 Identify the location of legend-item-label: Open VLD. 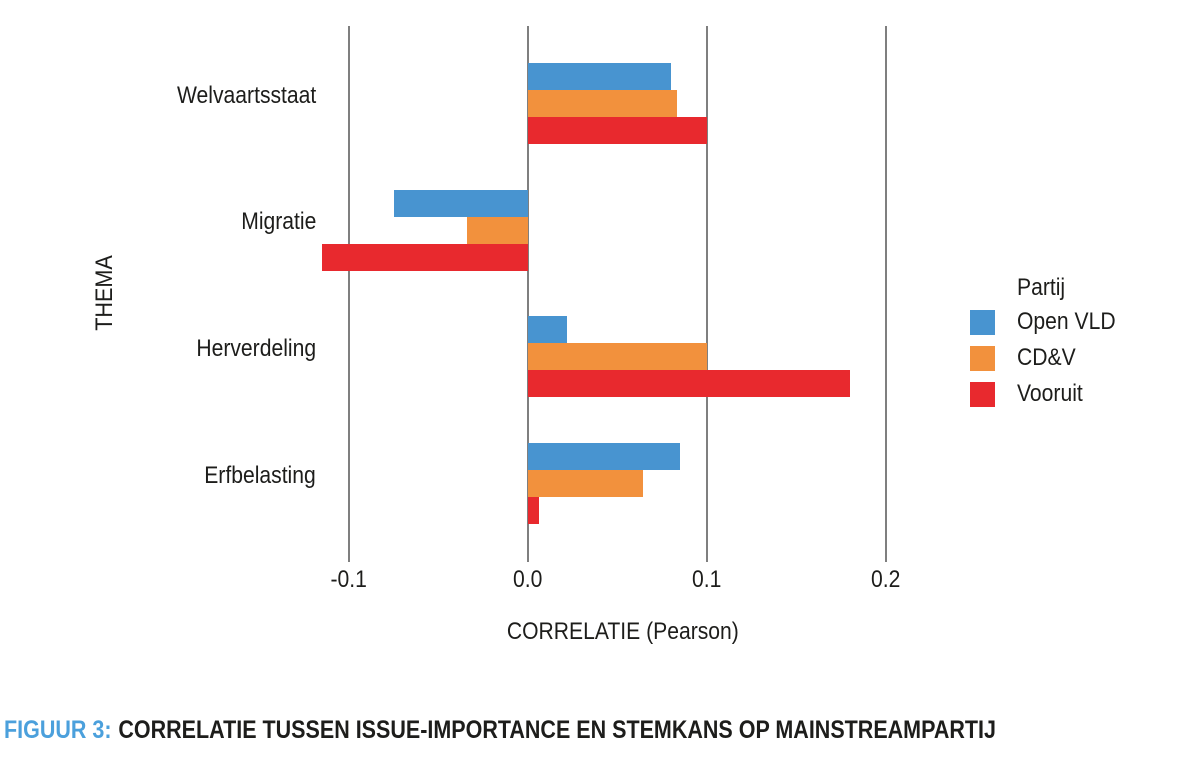
(1066, 321).